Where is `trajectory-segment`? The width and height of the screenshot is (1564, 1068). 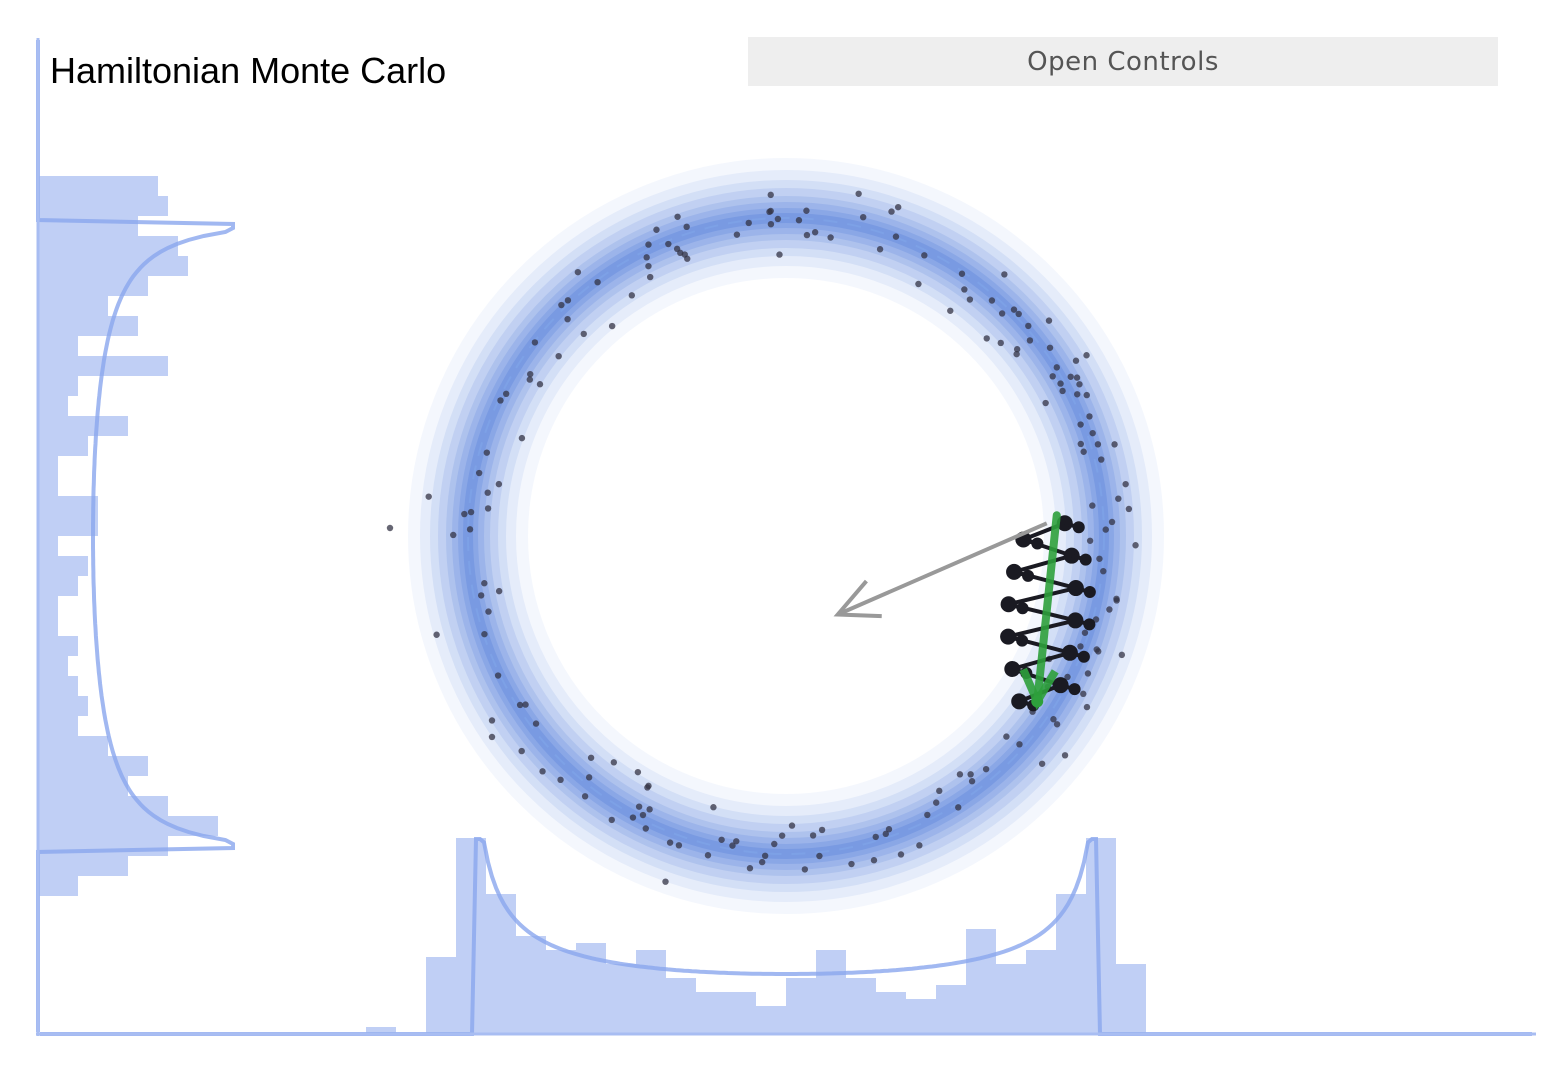
trajectory-segment is located at coordinates (1043, 563).